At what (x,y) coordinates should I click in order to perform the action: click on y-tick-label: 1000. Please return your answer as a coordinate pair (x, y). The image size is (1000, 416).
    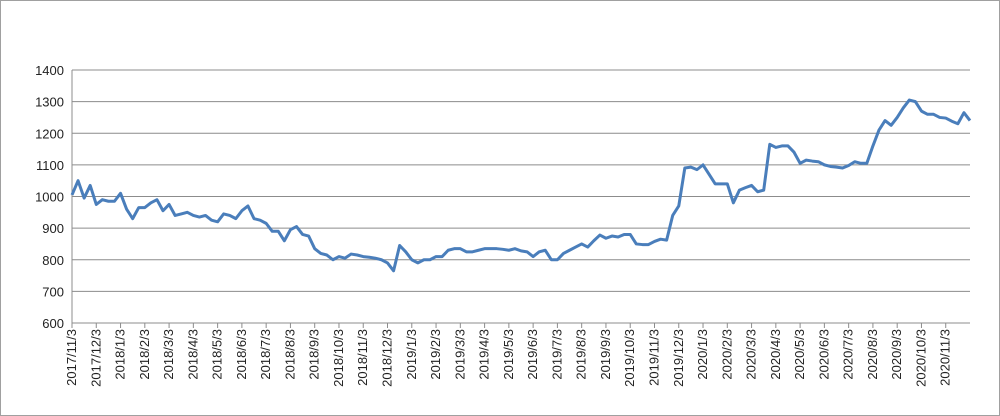
    Looking at the image, I should click on (49, 197).